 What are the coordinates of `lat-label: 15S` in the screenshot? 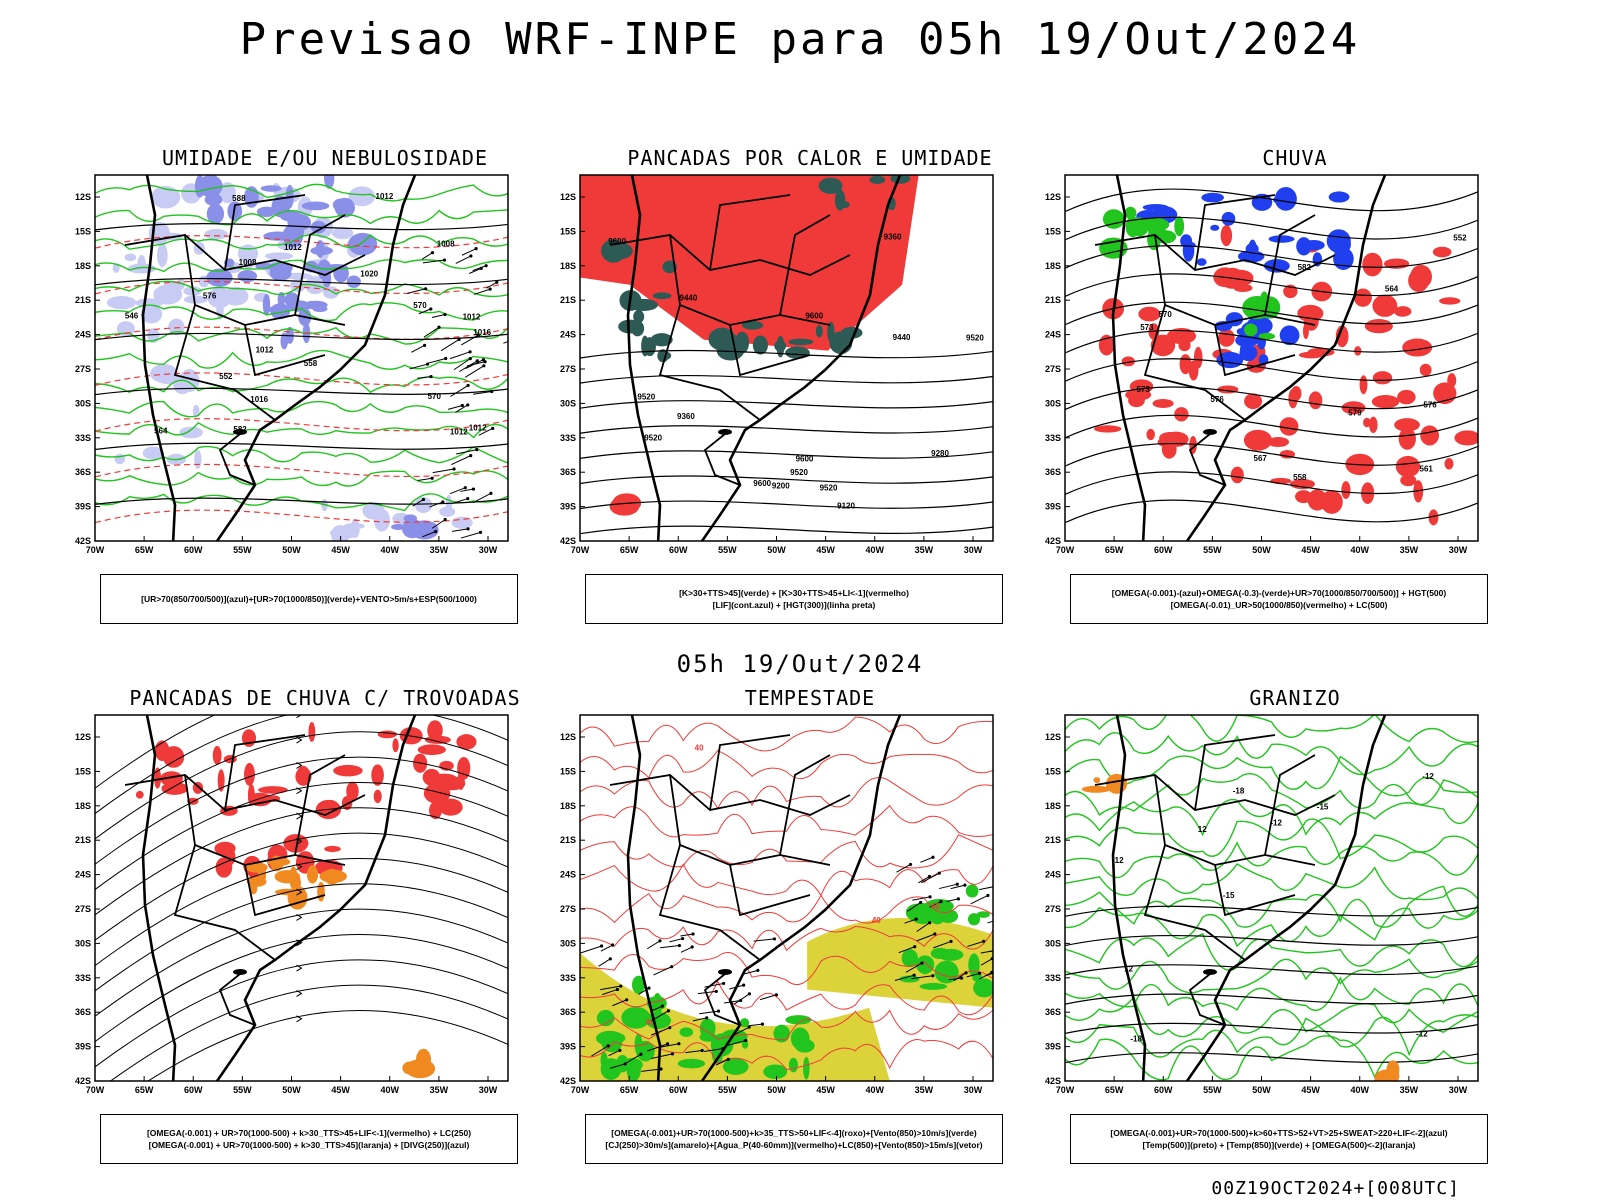 It's located at (568, 231).